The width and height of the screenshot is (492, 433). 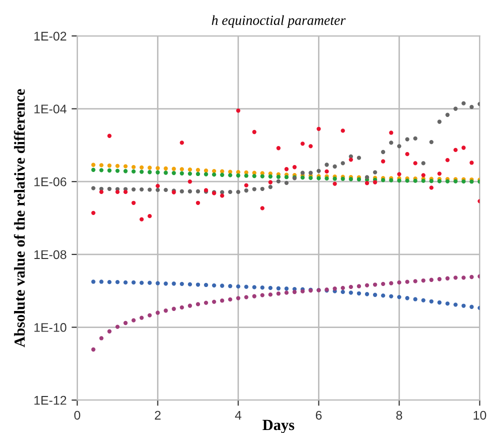 What do you see at coordinates (319, 415) in the screenshot?
I see `x-tick-label: 6` at bounding box center [319, 415].